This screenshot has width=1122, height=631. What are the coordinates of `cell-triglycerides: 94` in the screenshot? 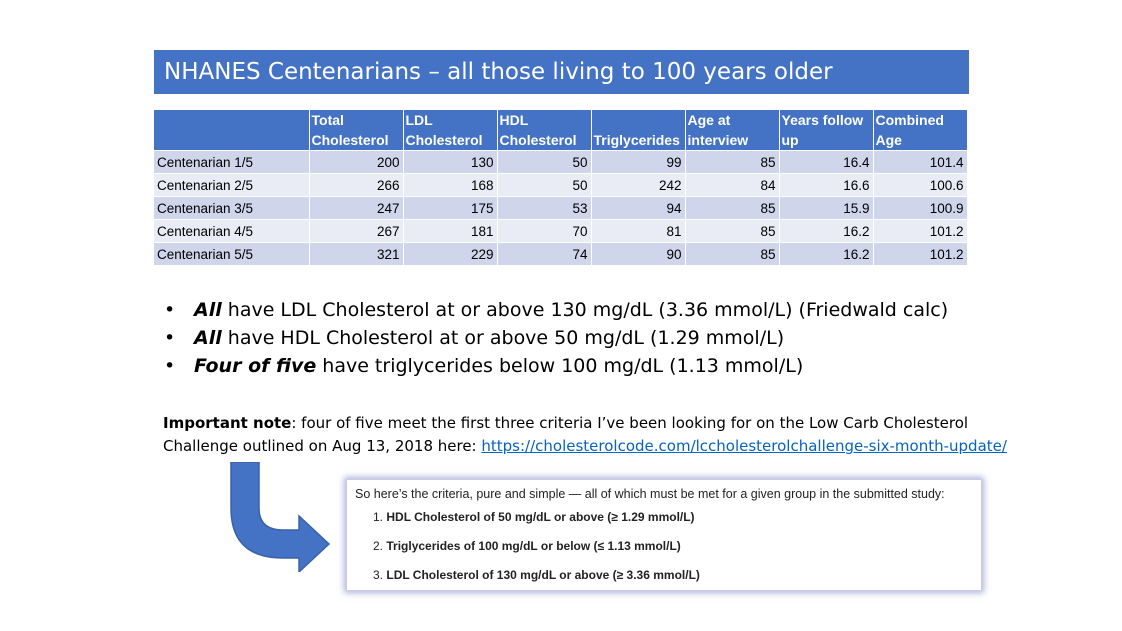 It's located at (638, 208).